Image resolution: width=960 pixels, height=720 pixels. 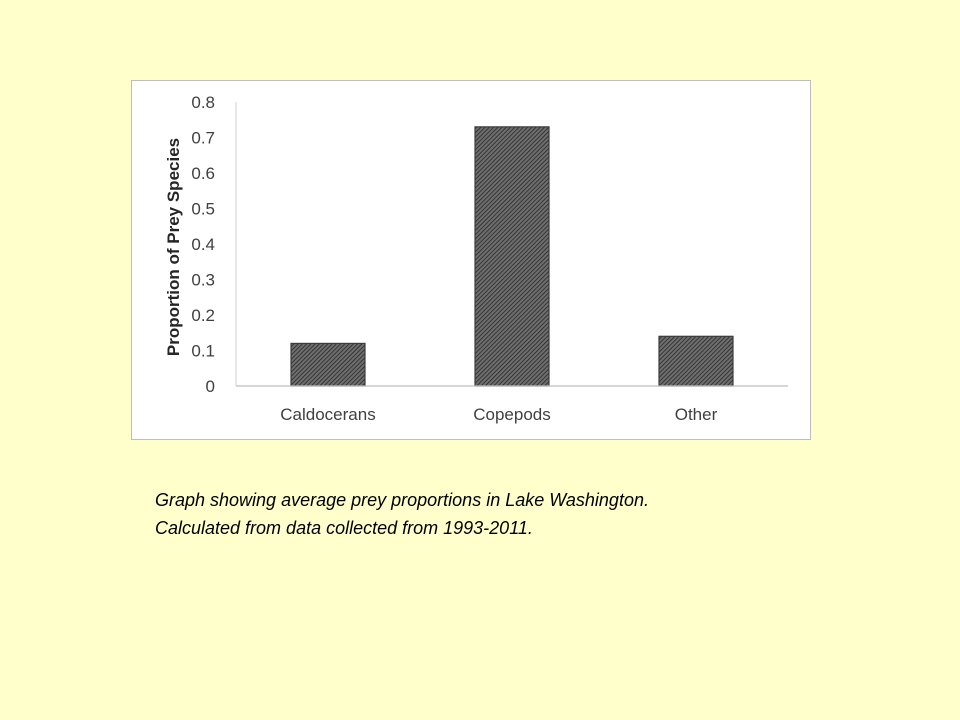 What do you see at coordinates (203, 173) in the screenshot?
I see `y-tick-label: 0.6` at bounding box center [203, 173].